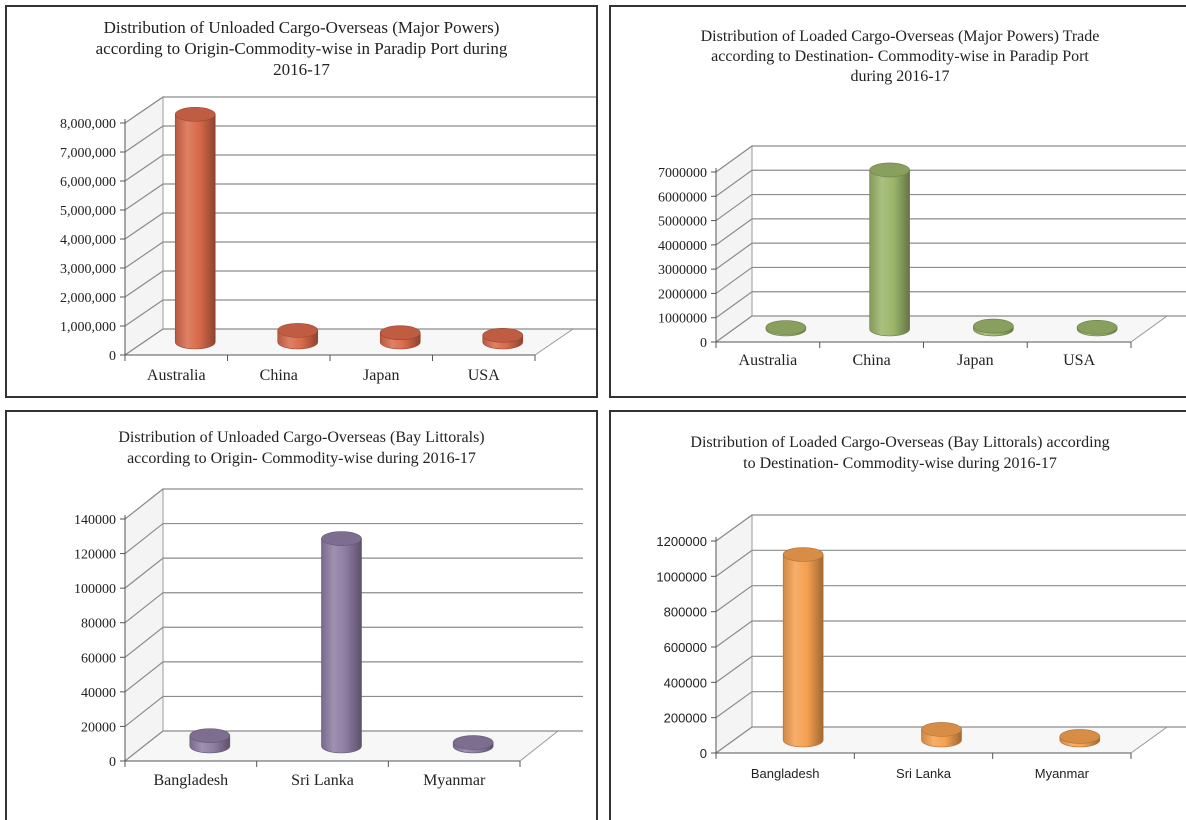 Image resolution: width=1186 pixels, height=820 pixels. What do you see at coordinates (88, 153) in the screenshot?
I see `y-tick-label: 7,000,000` at bounding box center [88, 153].